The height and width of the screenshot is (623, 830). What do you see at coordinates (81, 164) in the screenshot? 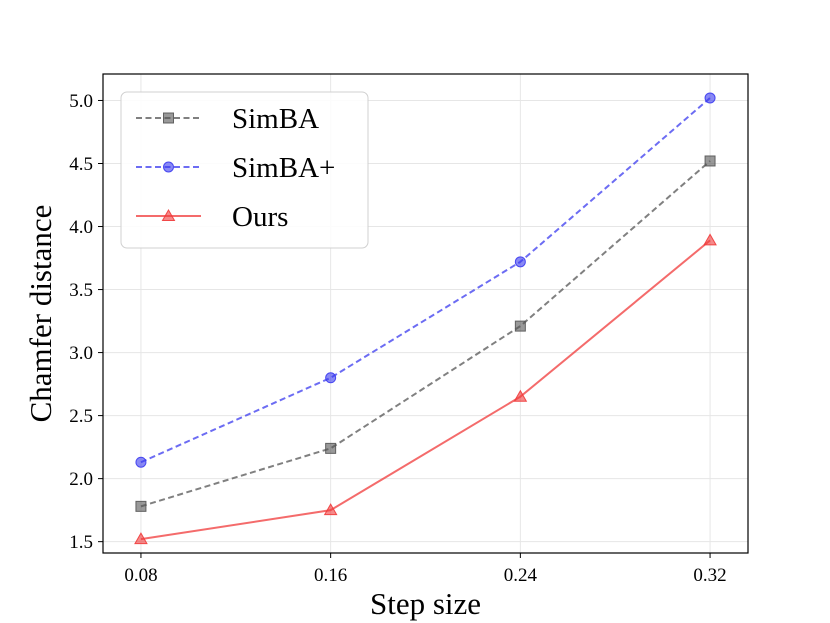
I see `y-tick-label: 4.5` at bounding box center [81, 164].